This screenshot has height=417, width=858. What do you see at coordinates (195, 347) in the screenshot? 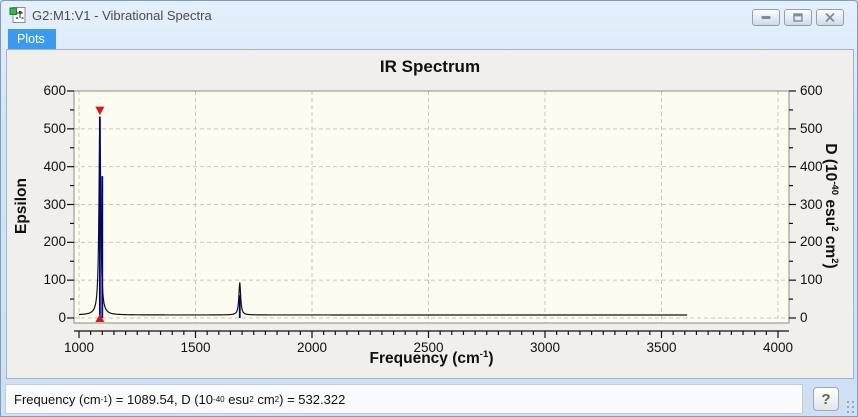
I see `axis-tick-label: 1500` at bounding box center [195, 347].